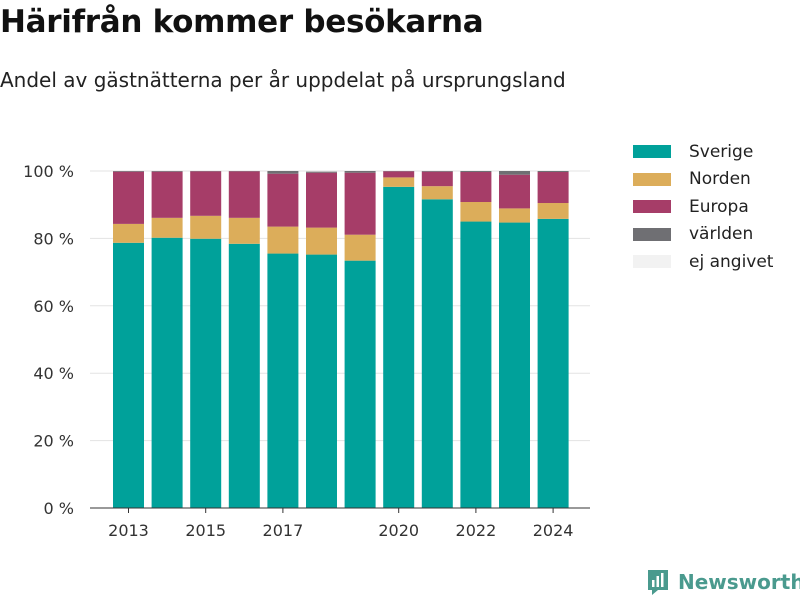 The height and width of the screenshot is (600, 800). What do you see at coordinates (476, 530) in the screenshot?
I see `x-tick-label: 2022` at bounding box center [476, 530].